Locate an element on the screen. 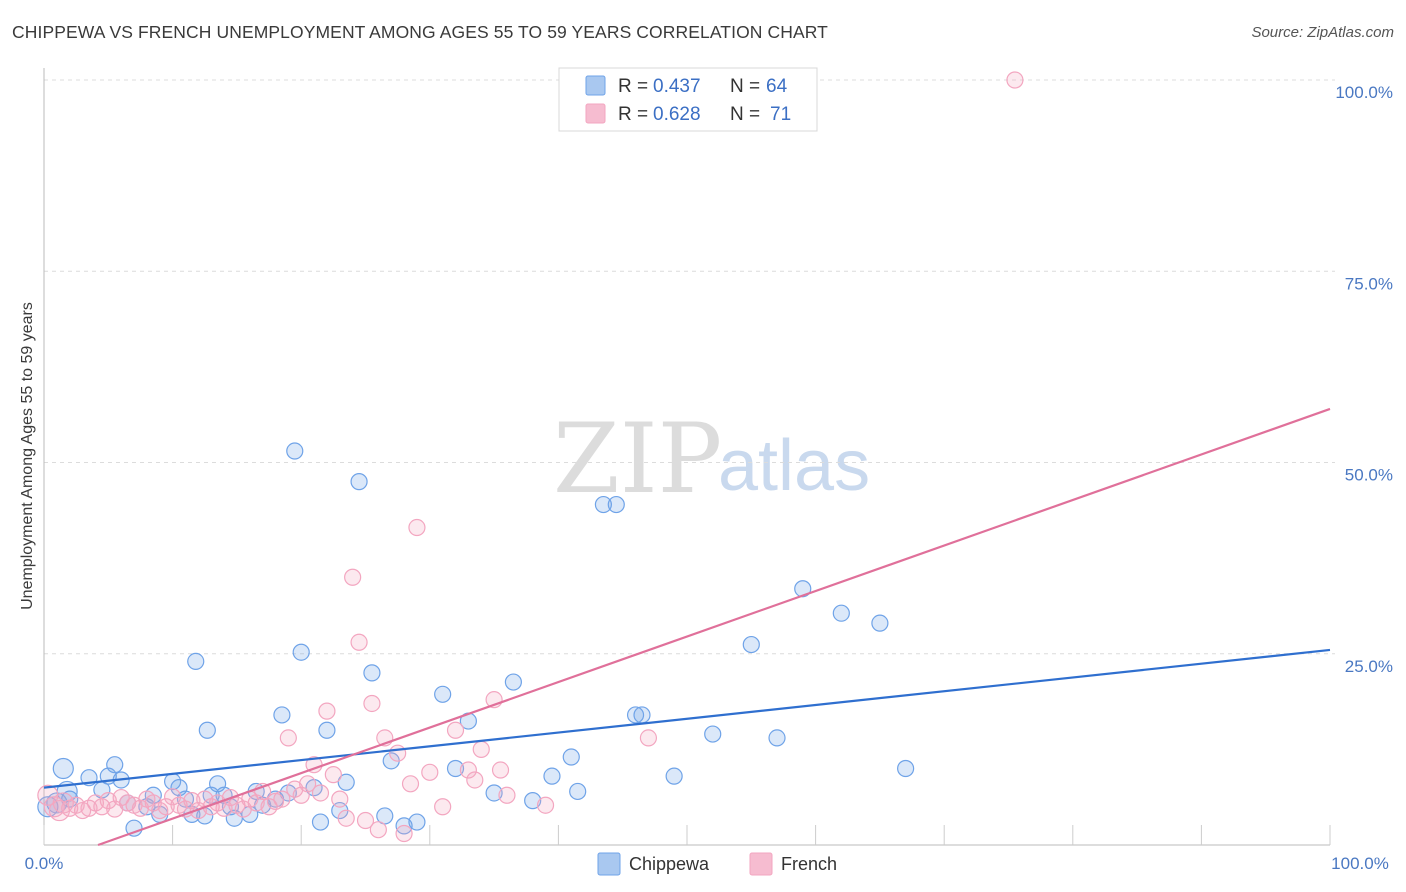  correlation-legend: R = 0.437 N = 64 R = 0.628 N = 71 is located at coordinates (688, 99).